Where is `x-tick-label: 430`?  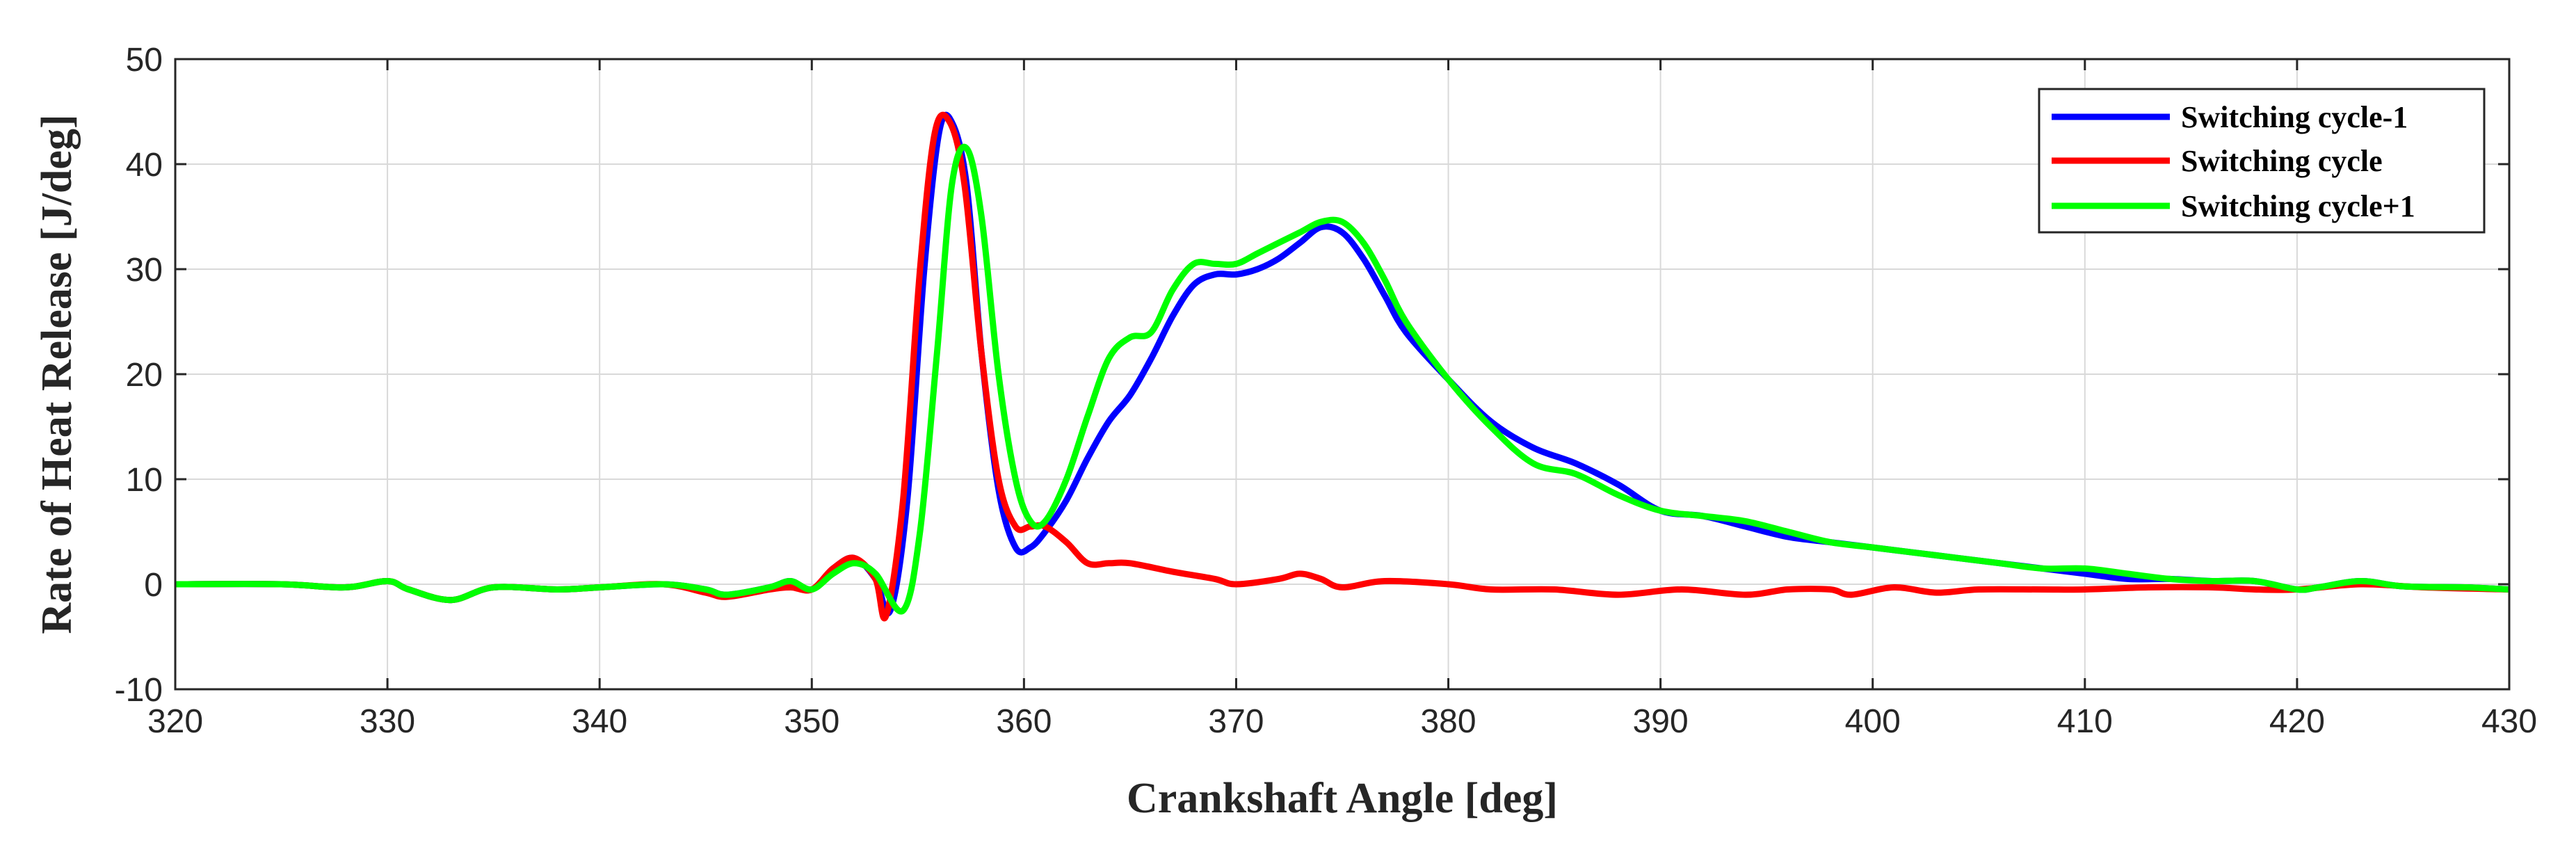 x-tick-label: 430 is located at coordinates (2509, 721).